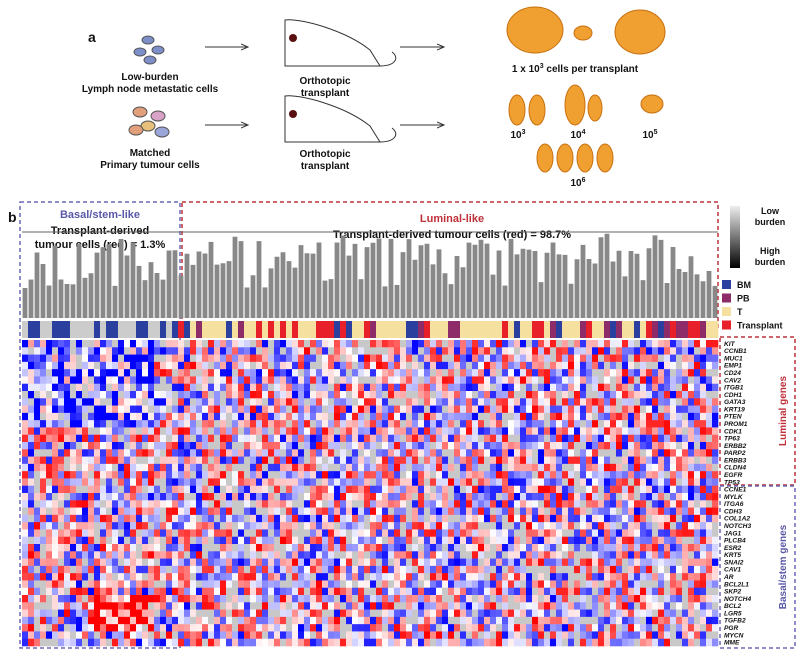 This screenshot has width=800, height=658. What do you see at coordinates (584, 180) in the screenshot?
I see `dose-exp: 6` at bounding box center [584, 180].